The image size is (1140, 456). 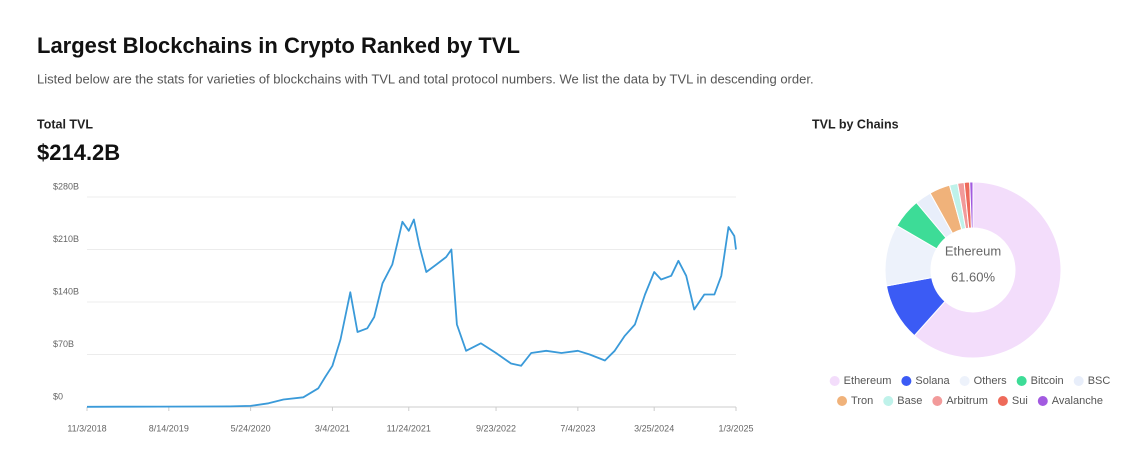 I want to click on legend-label: Bitcoin, so click(x=1047, y=381).